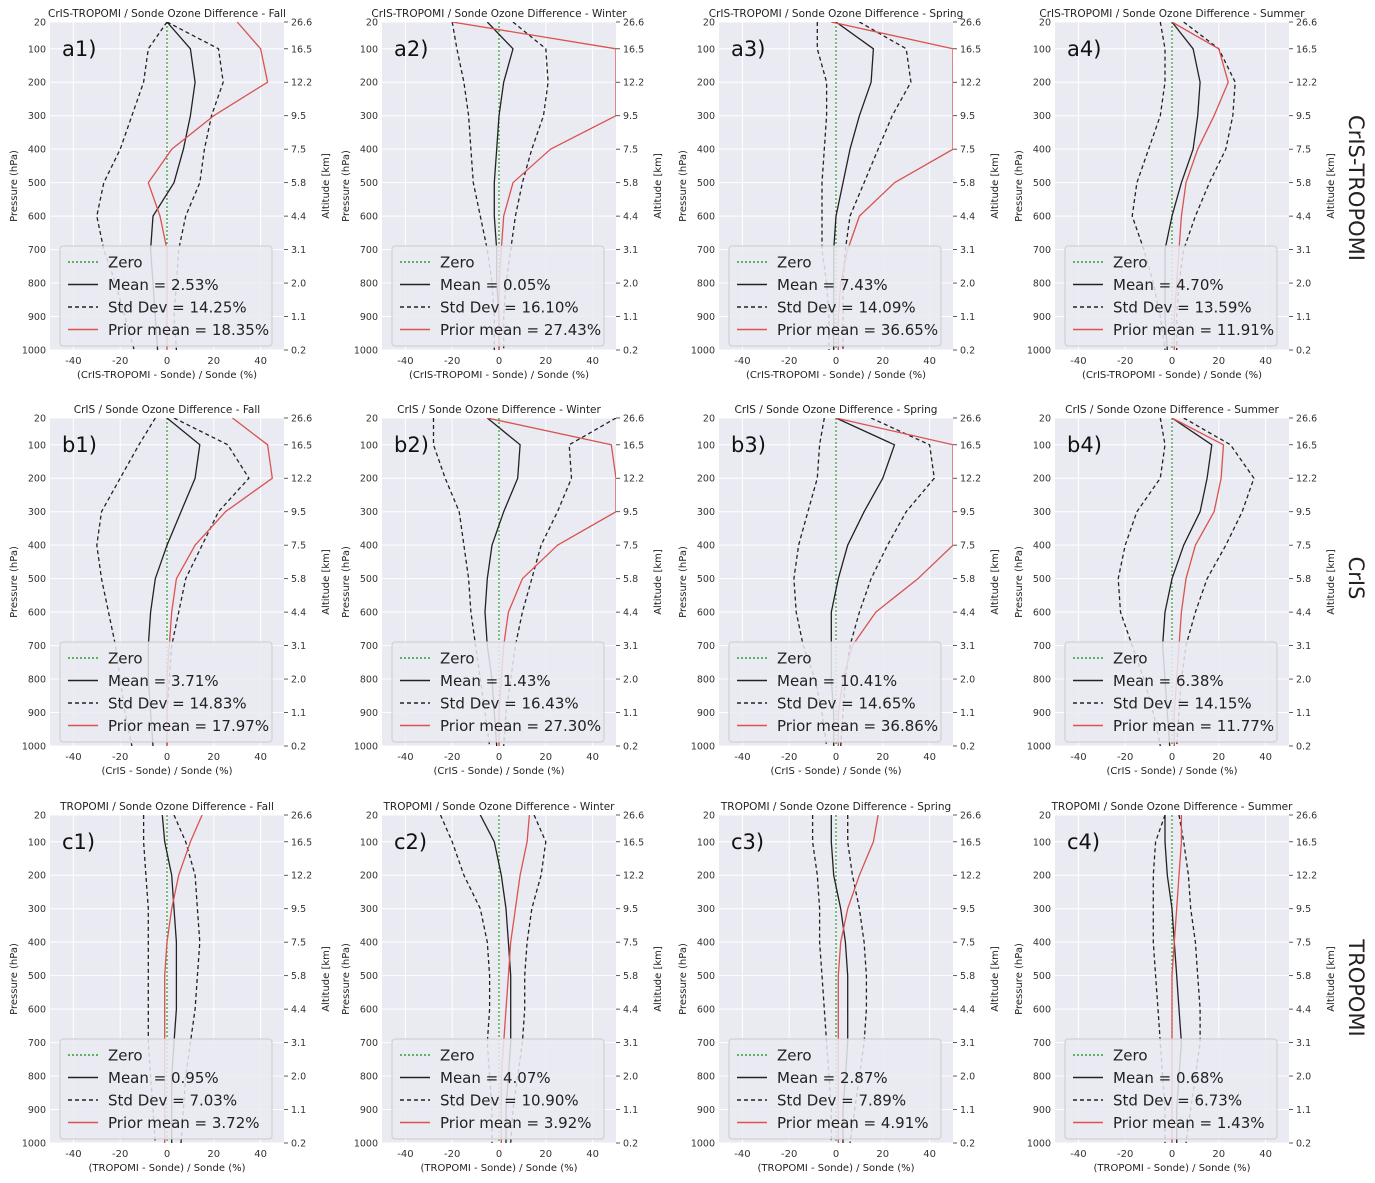 This screenshot has height=1183, width=1375. What do you see at coordinates (1172, 771) in the screenshot?
I see `x-axis-label: (CrIS - Sonde) / Sonde (%)` at bounding box center [1172, 771].